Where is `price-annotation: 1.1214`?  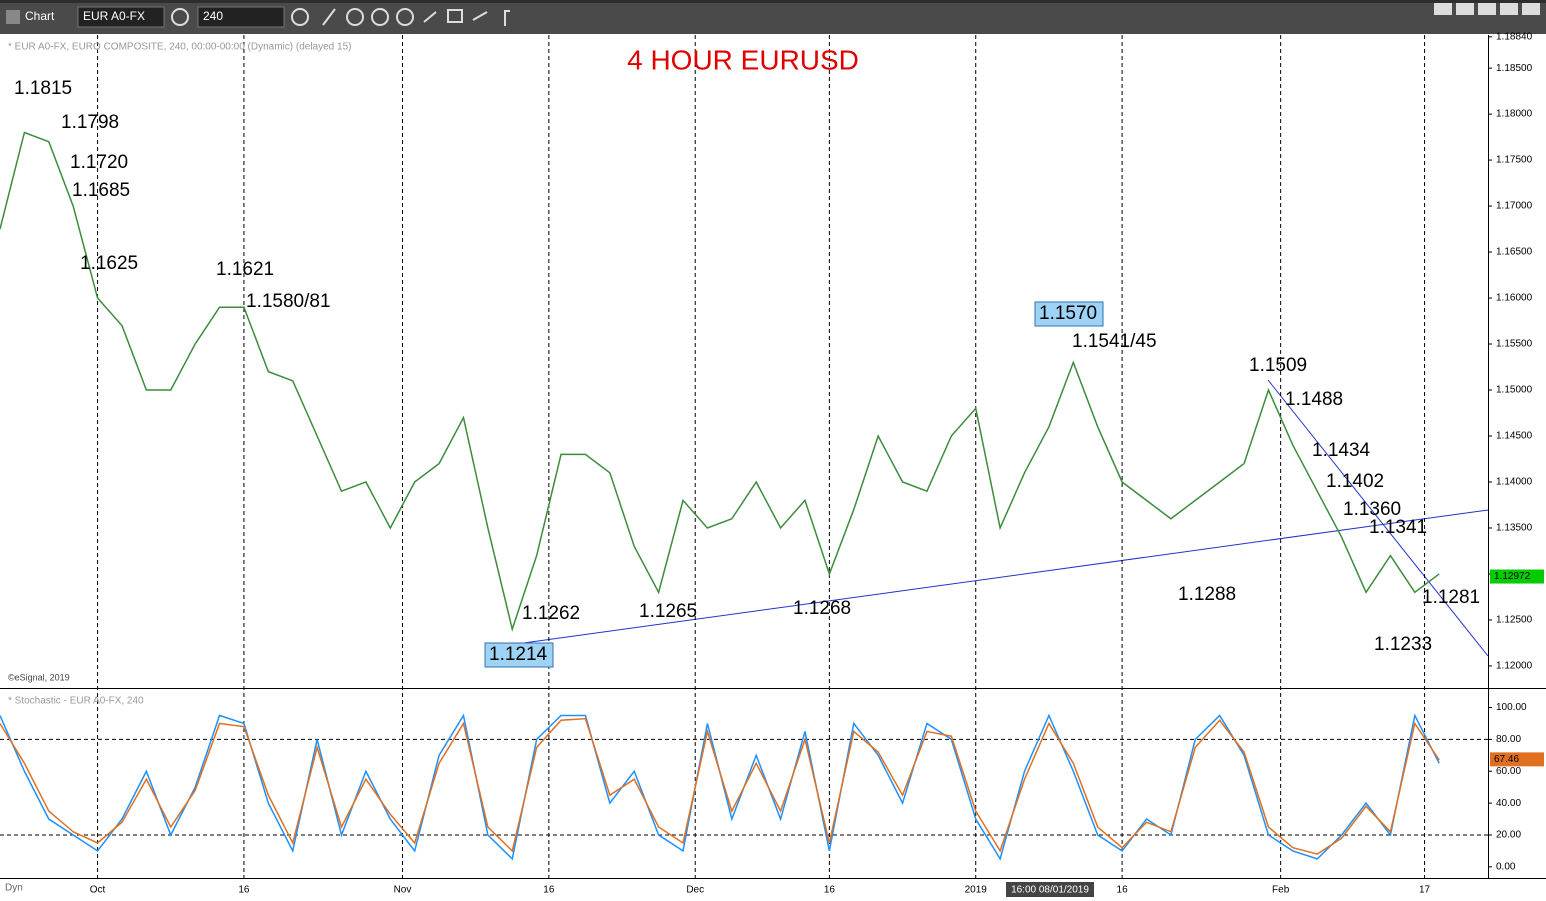 price-annotation: 1.1214 is located at coordinates (518, 654).